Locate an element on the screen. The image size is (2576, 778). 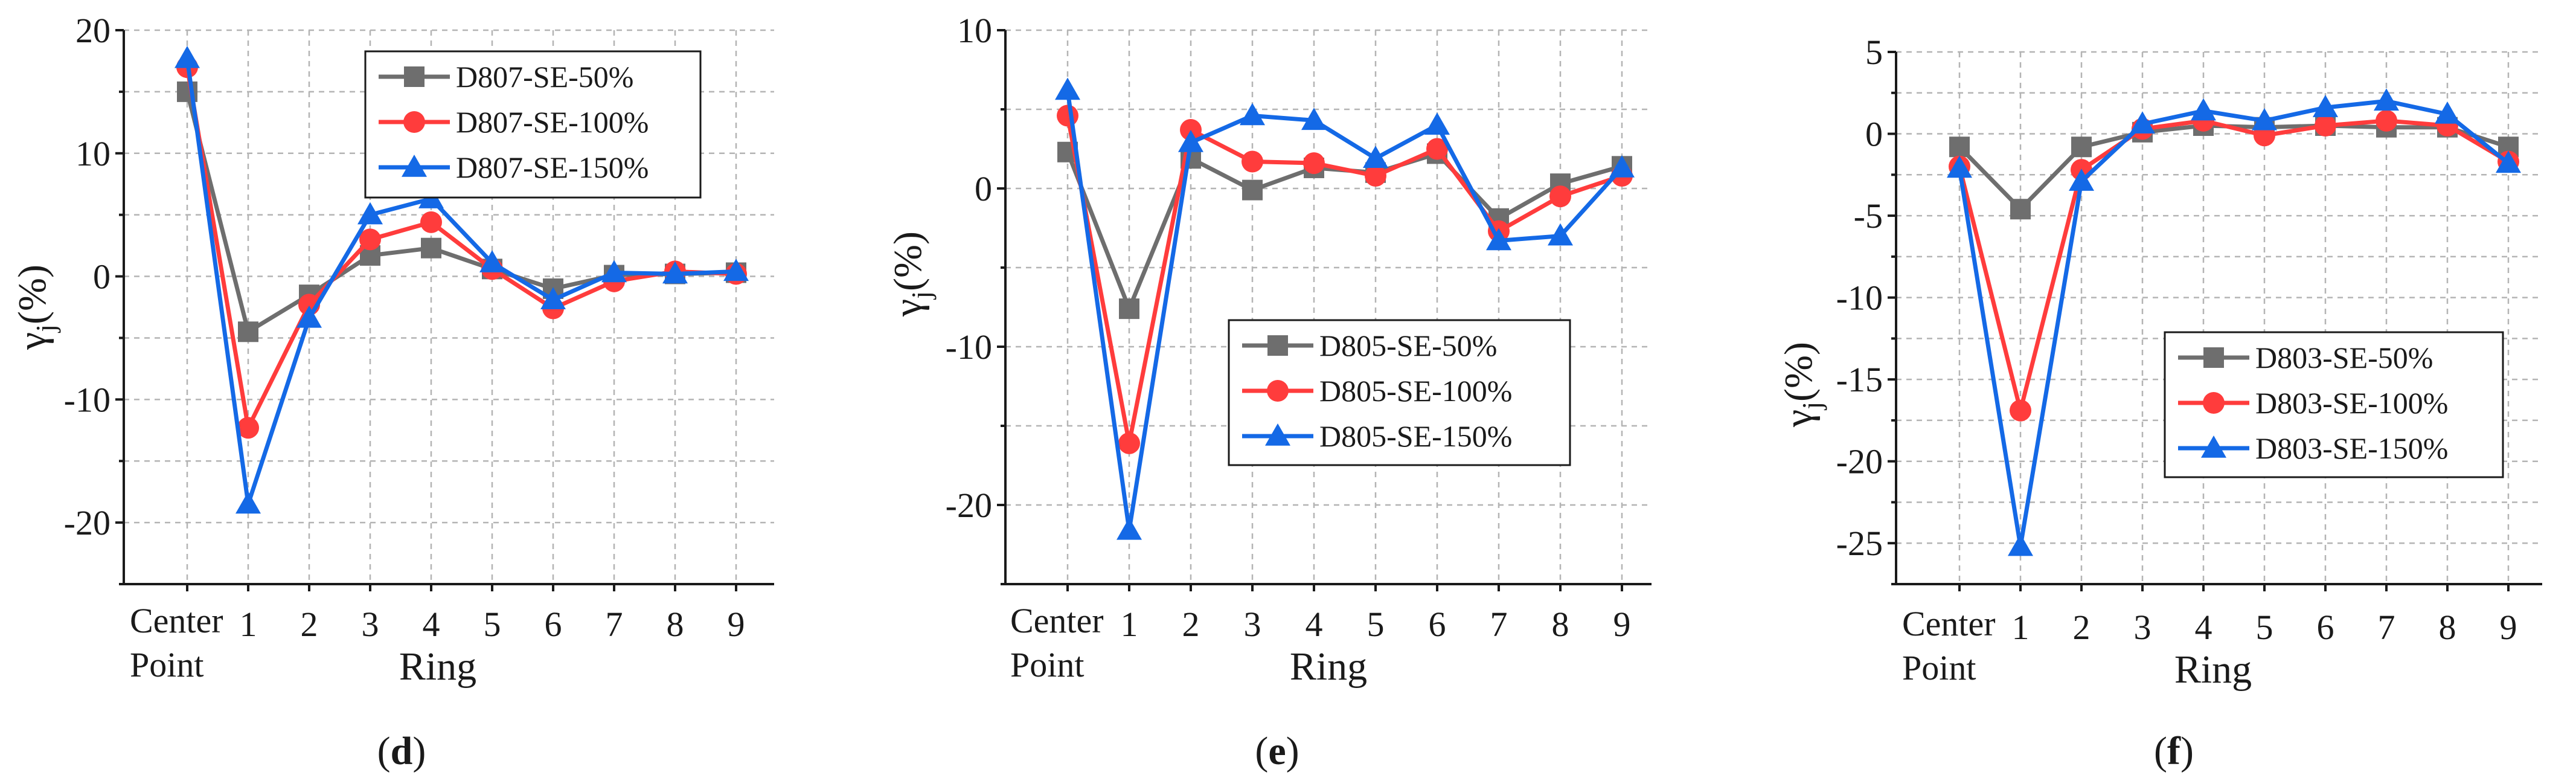
legend-label: D803-SE-50% is located at coordinates (2344, 358).